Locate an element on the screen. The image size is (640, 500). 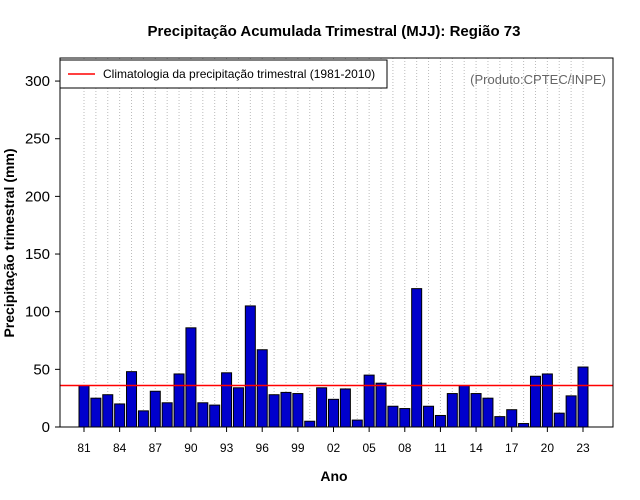
bar-1985 is located at coordinates (132, 399).